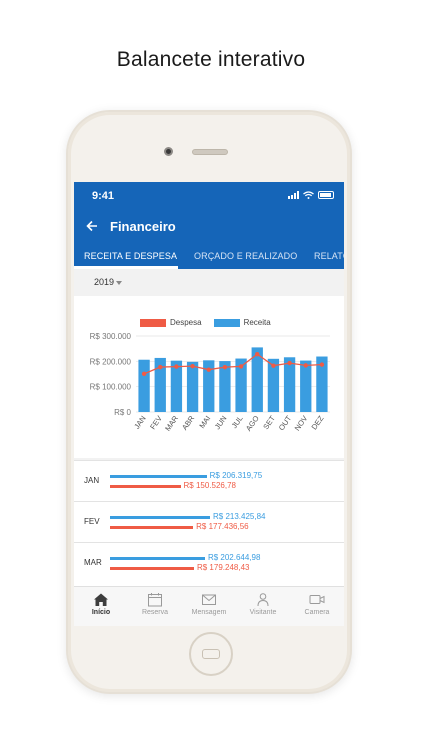  I want to click on home-button-icon, so click(211, 654).